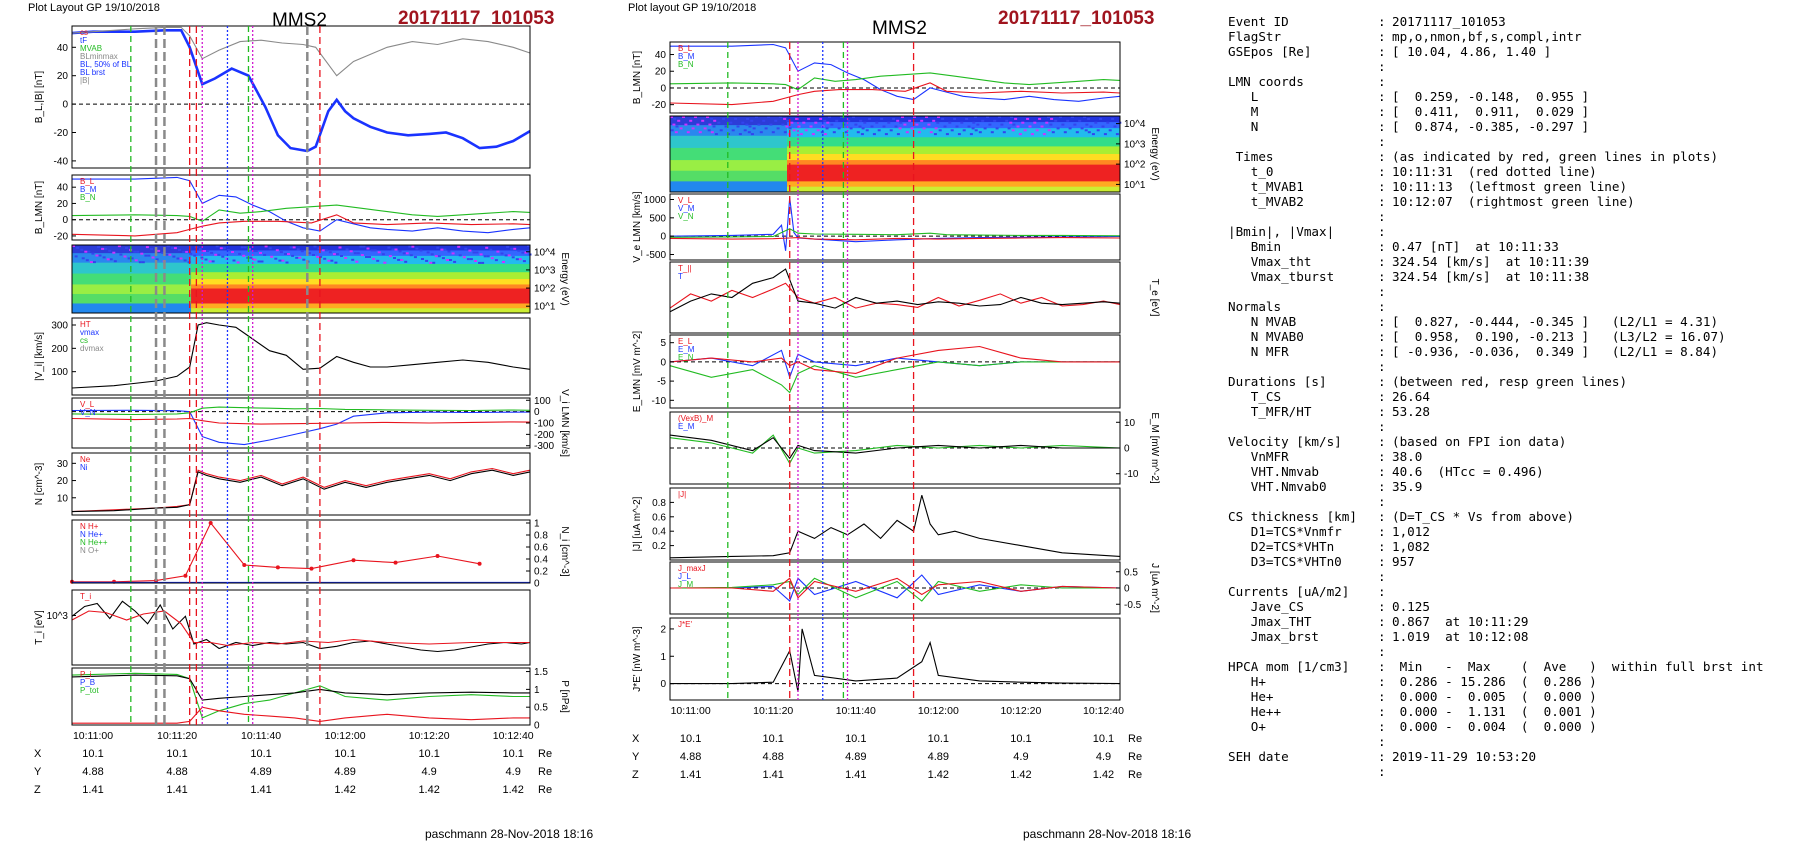 Image resolution: width=1804 pixels, height=841 pixels. What do you see at coordinates (93, 72) in the screenshot?
I see `legend-entry: BL brst` at bounding box center [93, 72].